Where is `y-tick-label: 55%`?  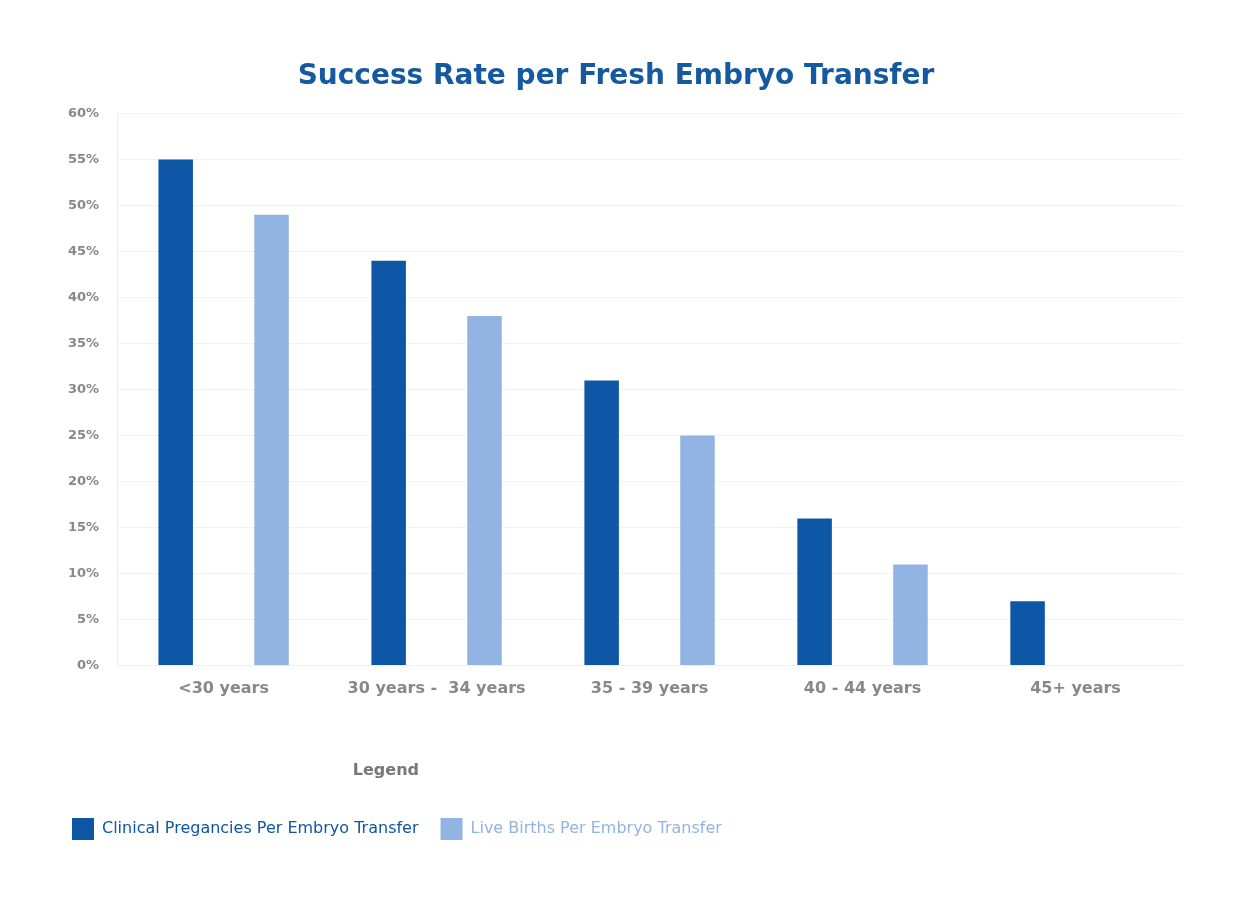 y-tick-label: 55% is located at coordinates (83, 158).